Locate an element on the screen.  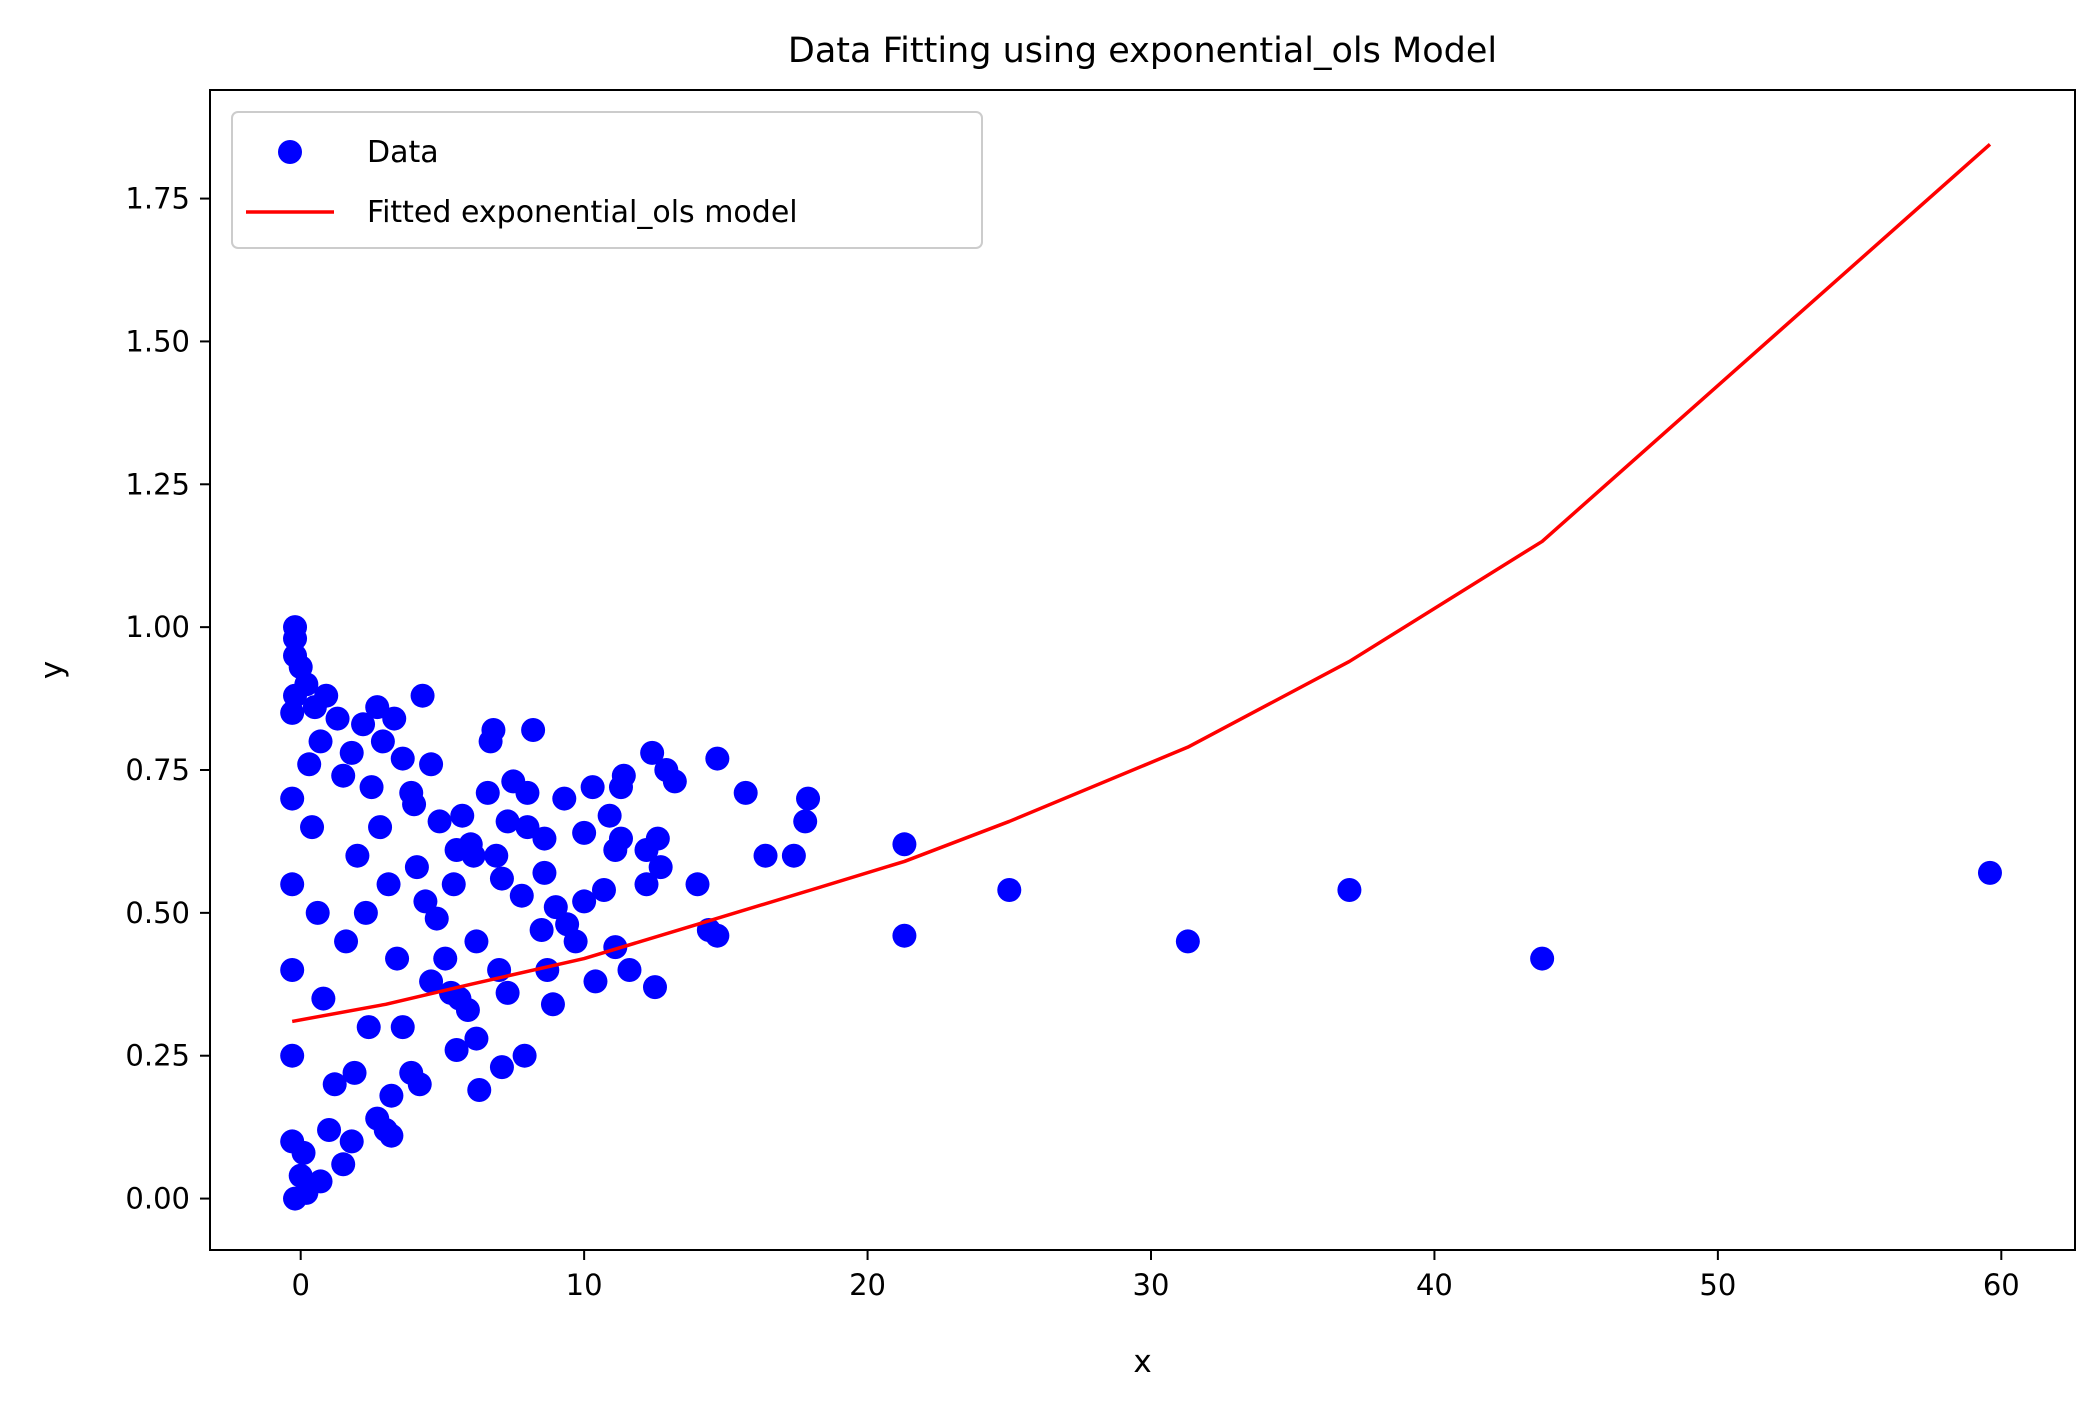
x-tick-label: 30 is located at coordinates (1151, 1285).